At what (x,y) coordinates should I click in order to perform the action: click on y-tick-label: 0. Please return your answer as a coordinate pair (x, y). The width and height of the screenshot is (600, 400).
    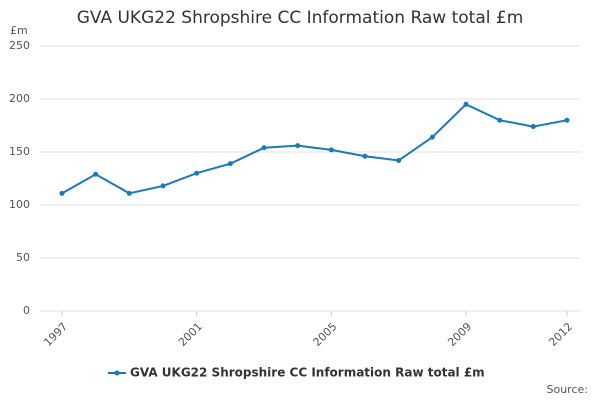
    Looking at the image, I should click on (26, 310).